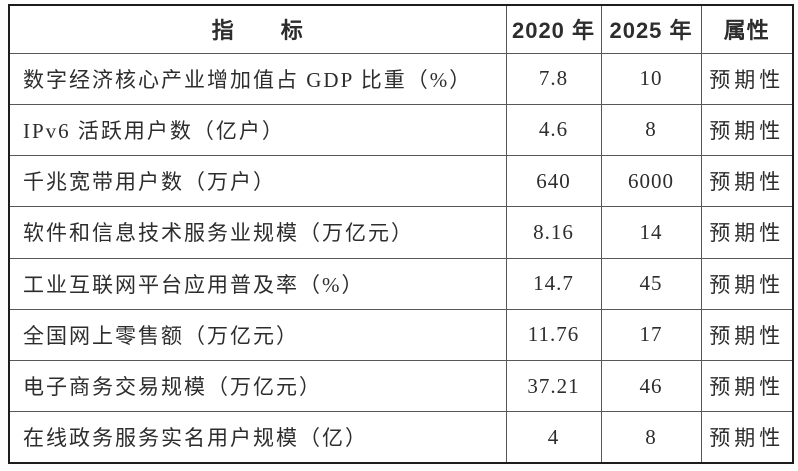 The image size is (798, 471). I want to click on value-2025-cell: 45, so click(651, 283).